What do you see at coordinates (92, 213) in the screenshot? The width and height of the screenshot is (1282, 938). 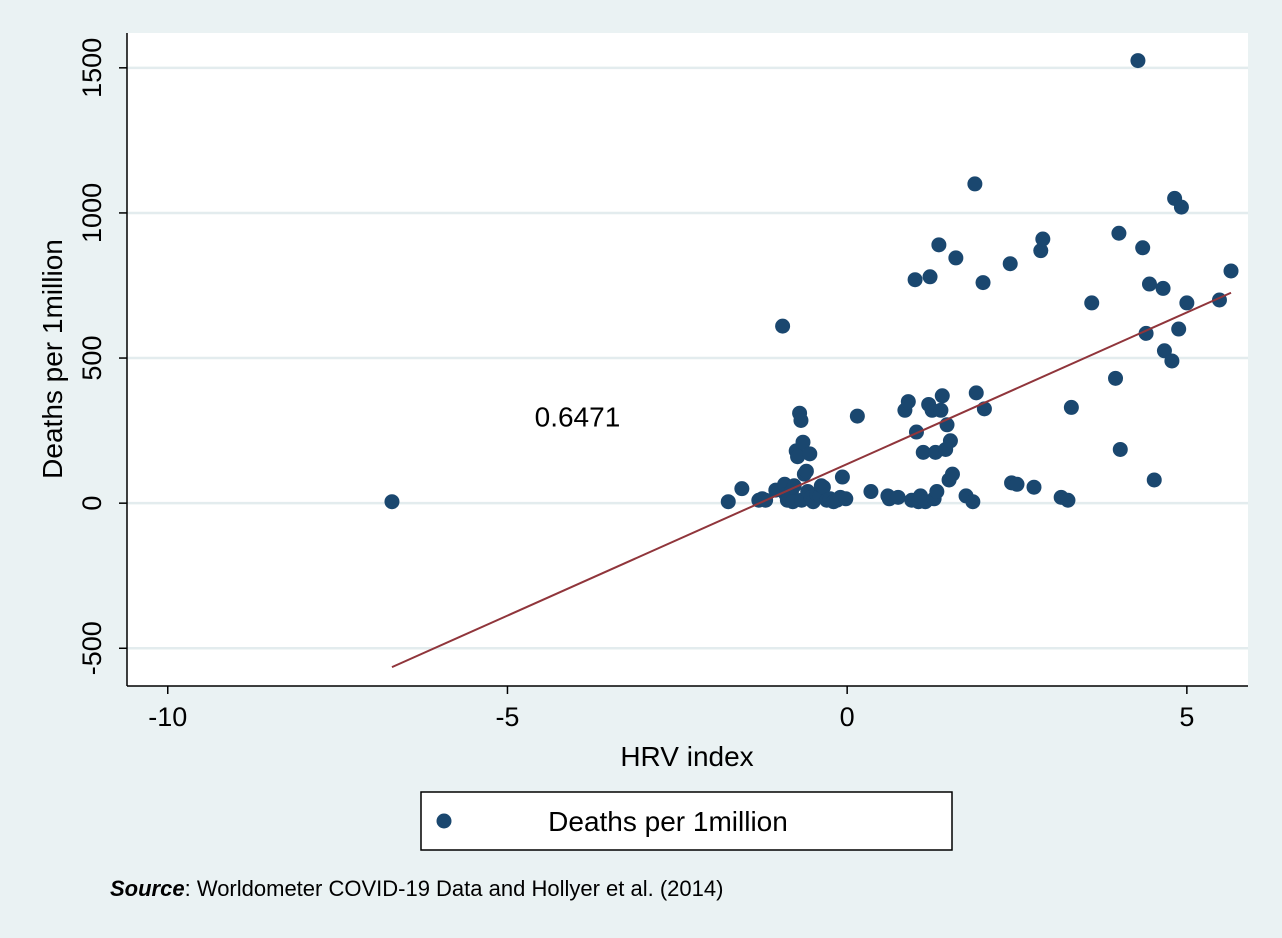 I see `y-tick-label: 1000` at bounding box center [92, 213].